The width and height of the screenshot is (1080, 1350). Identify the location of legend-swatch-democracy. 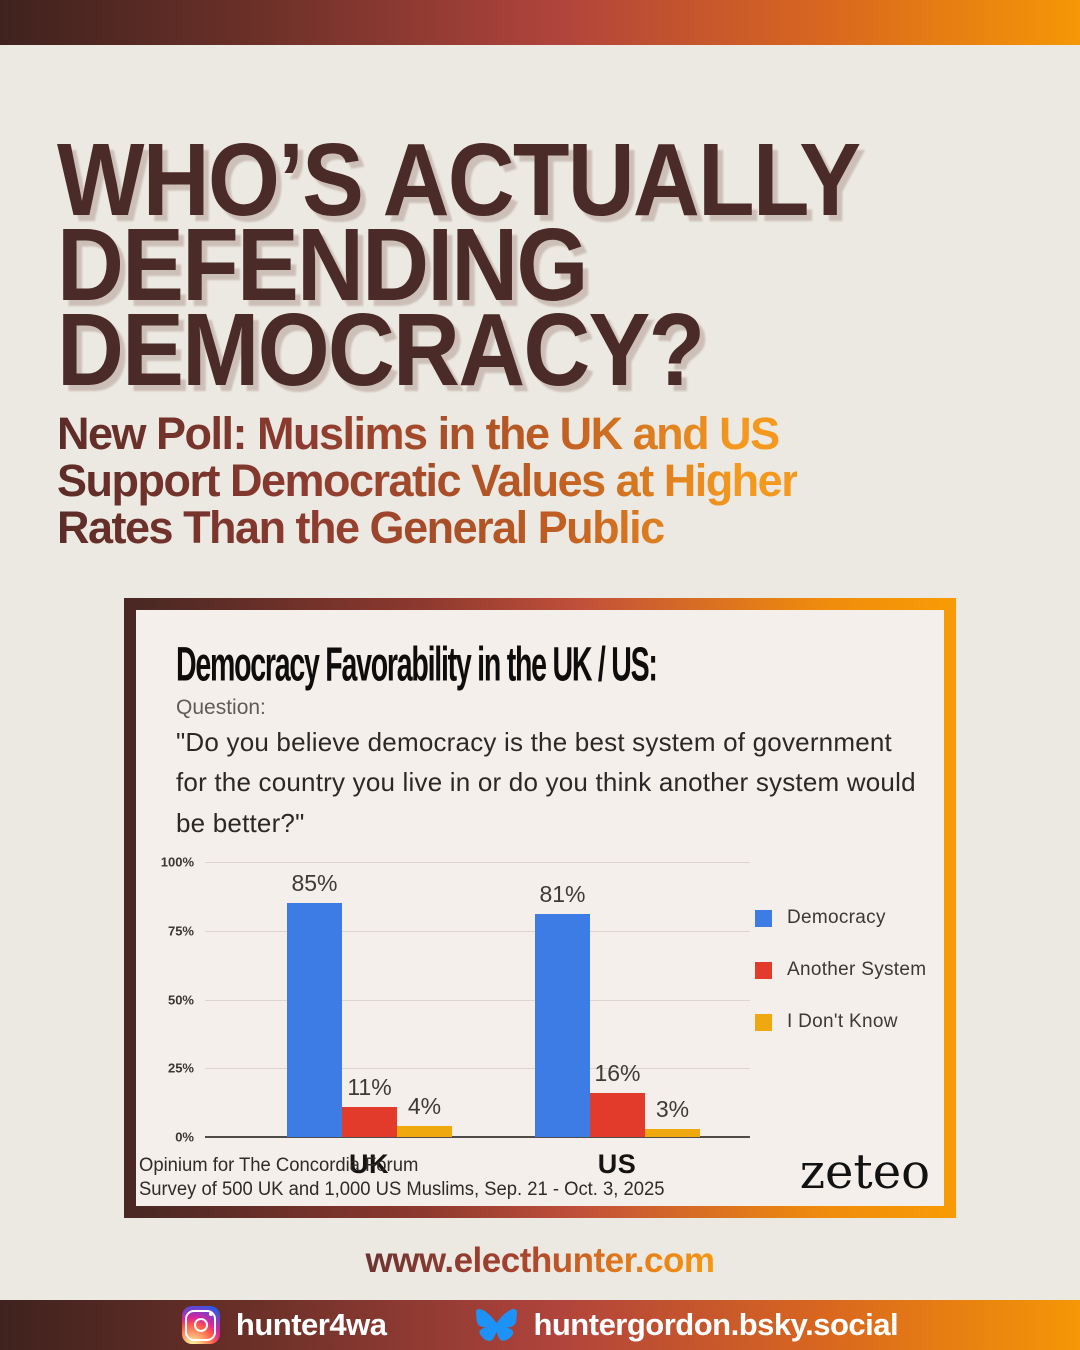
(763, 918).